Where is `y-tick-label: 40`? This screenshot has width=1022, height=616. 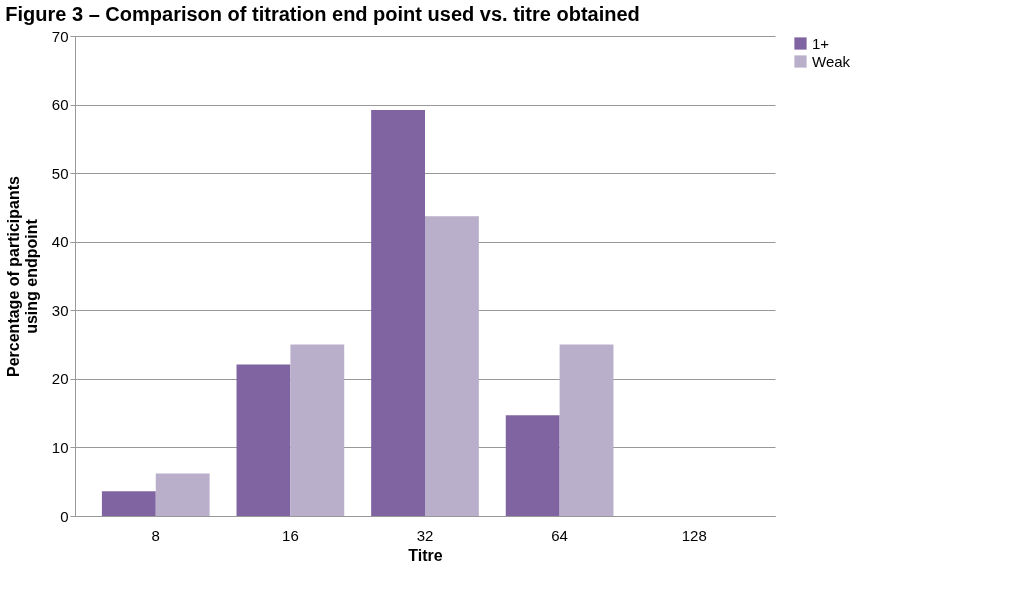
y-tick-label: 40 is located at coordinates (60, 242).